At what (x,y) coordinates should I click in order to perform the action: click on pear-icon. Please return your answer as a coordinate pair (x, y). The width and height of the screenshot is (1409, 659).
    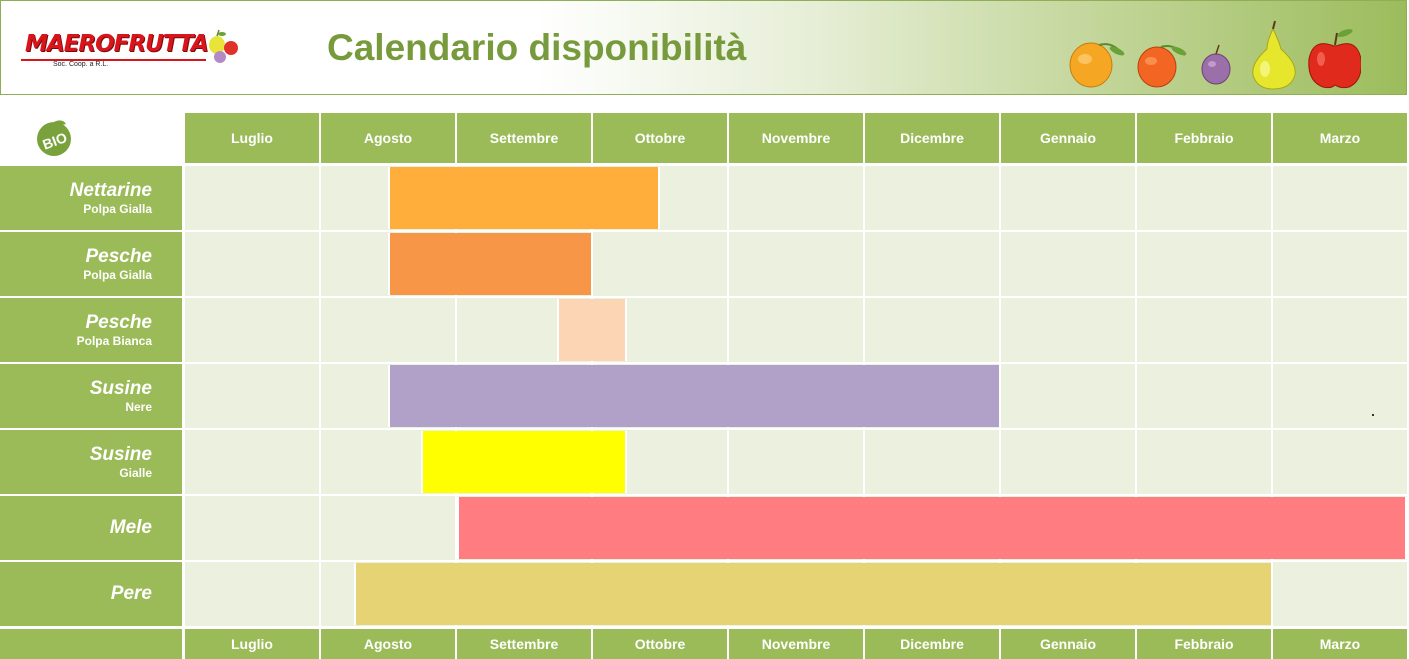
    Looking at the image, I should click on (1274, 55).